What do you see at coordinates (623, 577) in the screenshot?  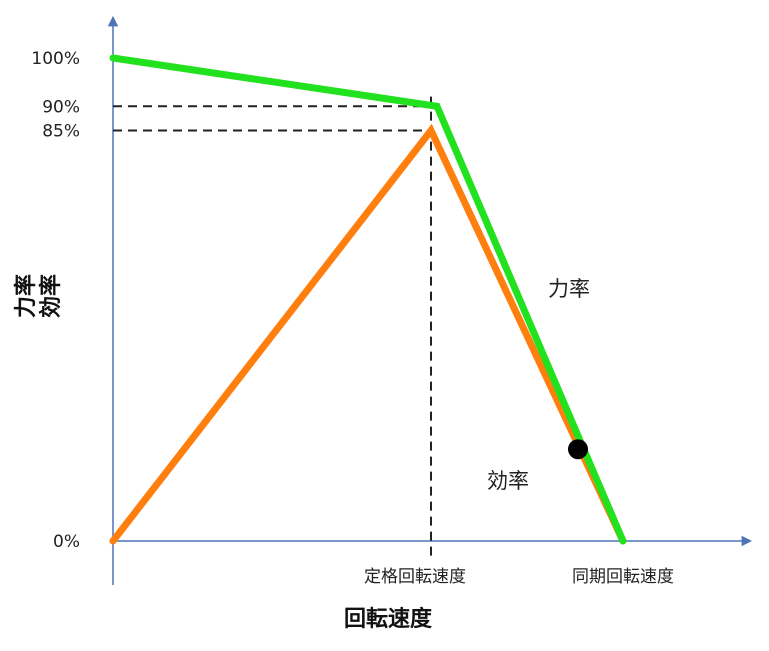 I see `x-tick-label-synchronous-speed: 同期回転速度` at bounding box center [623, 577].